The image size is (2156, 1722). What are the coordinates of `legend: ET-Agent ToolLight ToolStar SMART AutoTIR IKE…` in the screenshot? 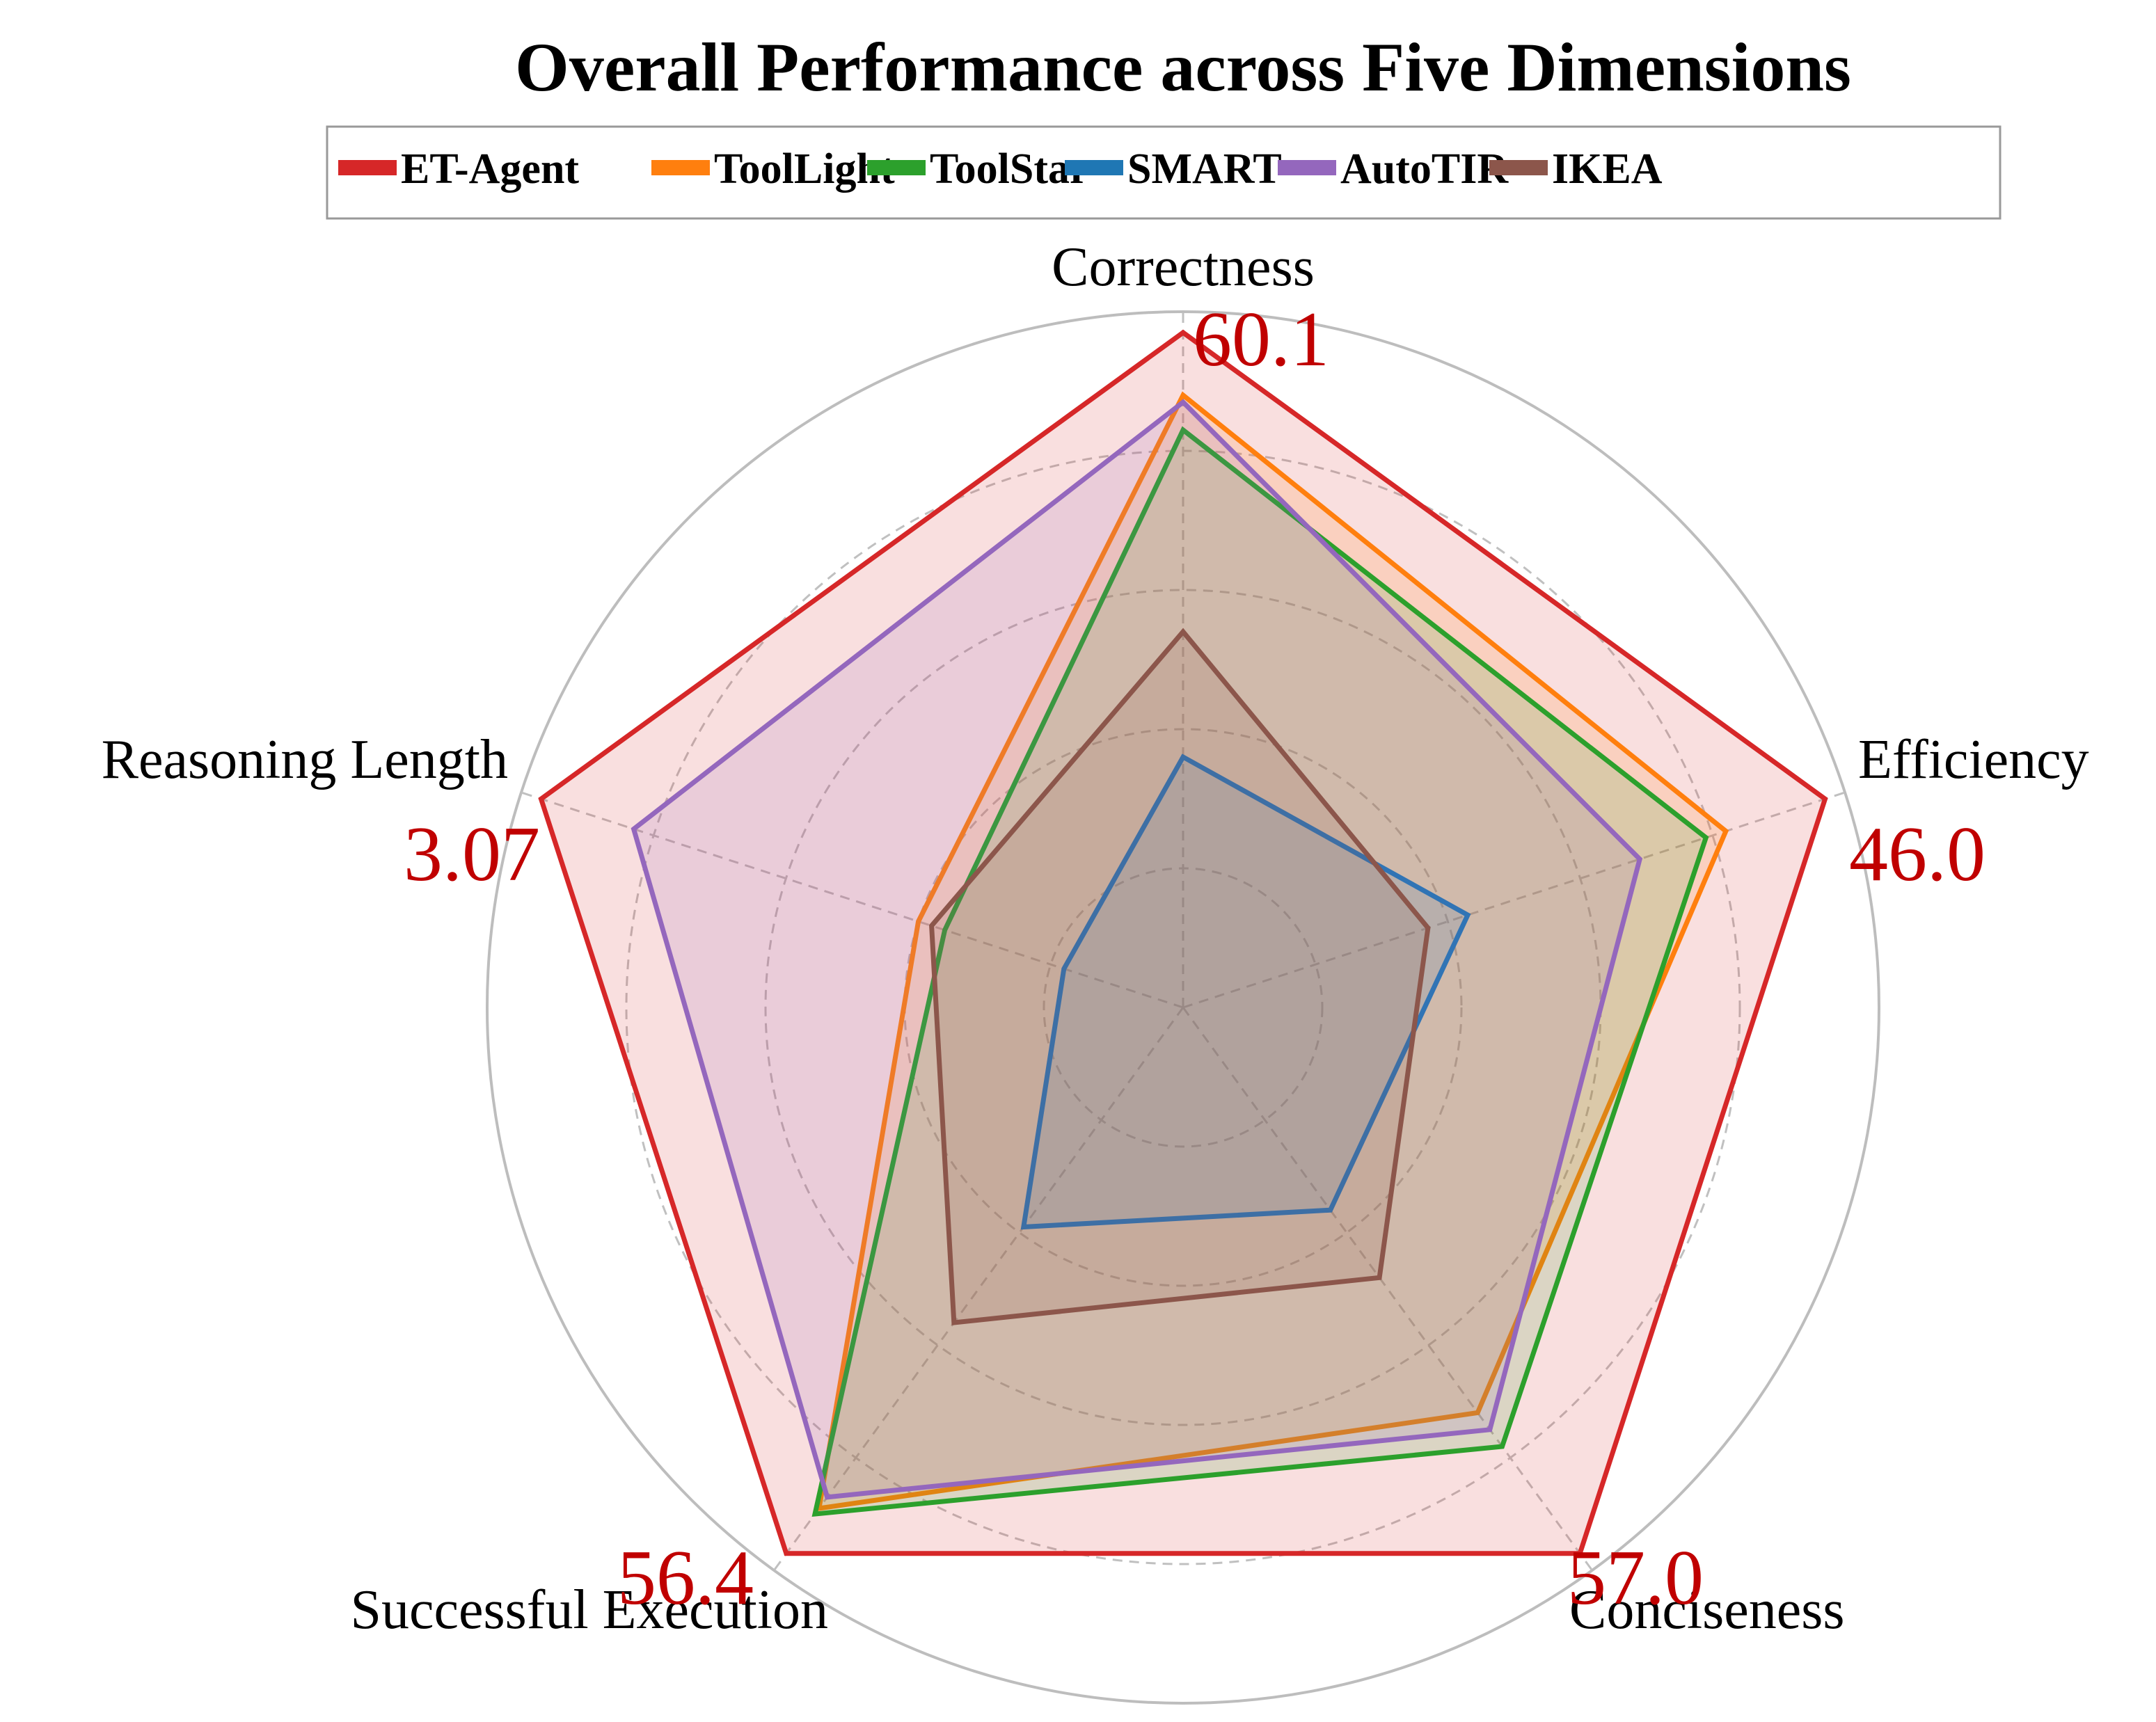 It's located at (1000, 169).